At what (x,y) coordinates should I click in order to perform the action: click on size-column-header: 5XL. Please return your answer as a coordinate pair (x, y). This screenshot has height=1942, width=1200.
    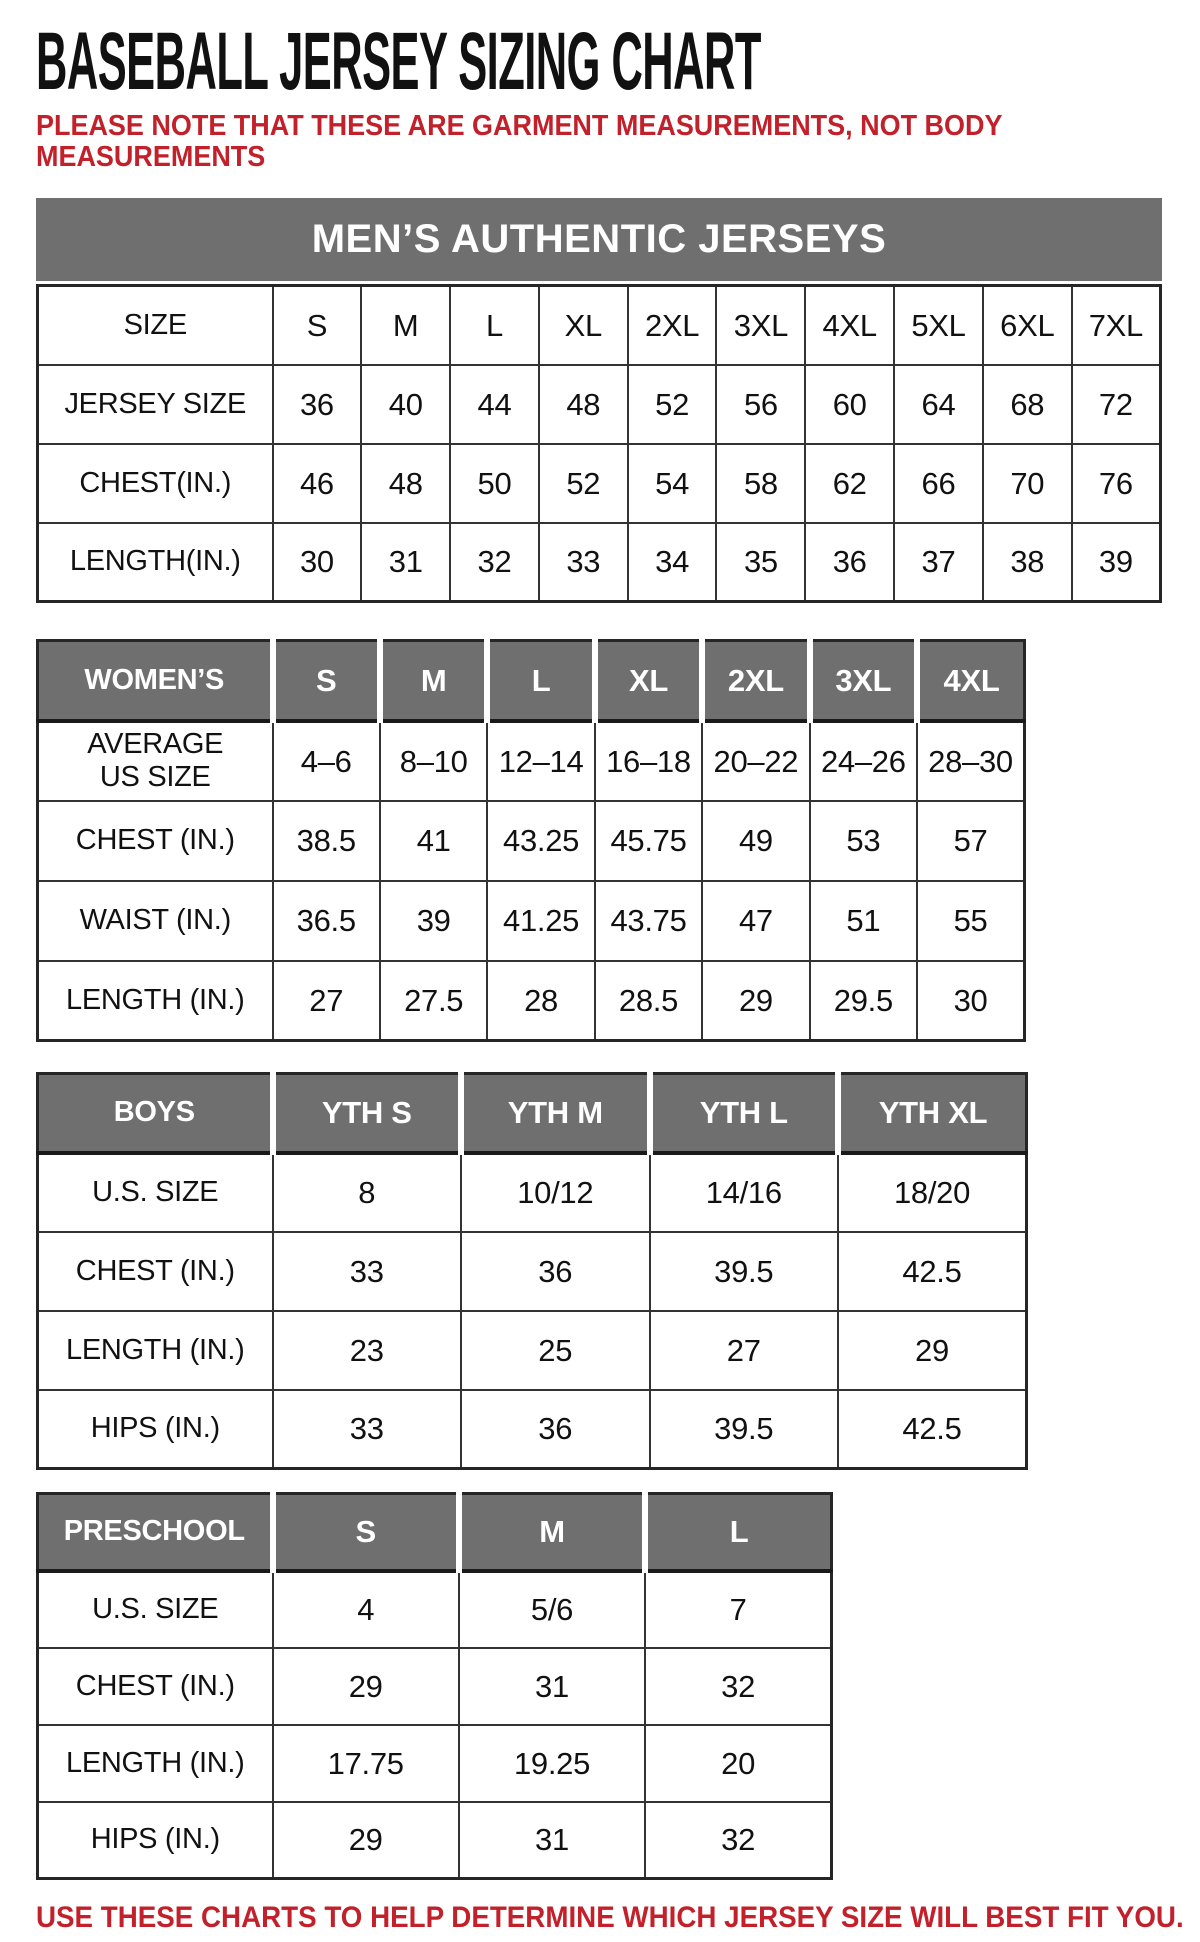
    Looking at the image, I should click on (938, 325).